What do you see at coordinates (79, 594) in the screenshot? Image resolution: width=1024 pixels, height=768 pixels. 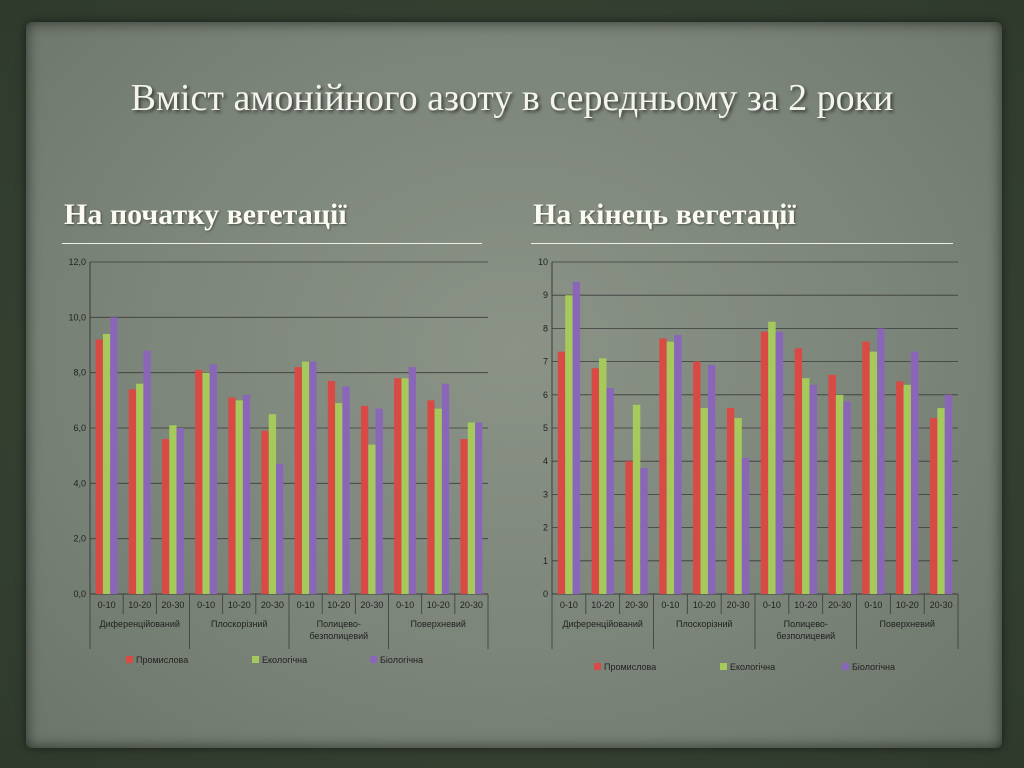 I see `y-tick-label: 0,0` at bounding box center [79, 594].